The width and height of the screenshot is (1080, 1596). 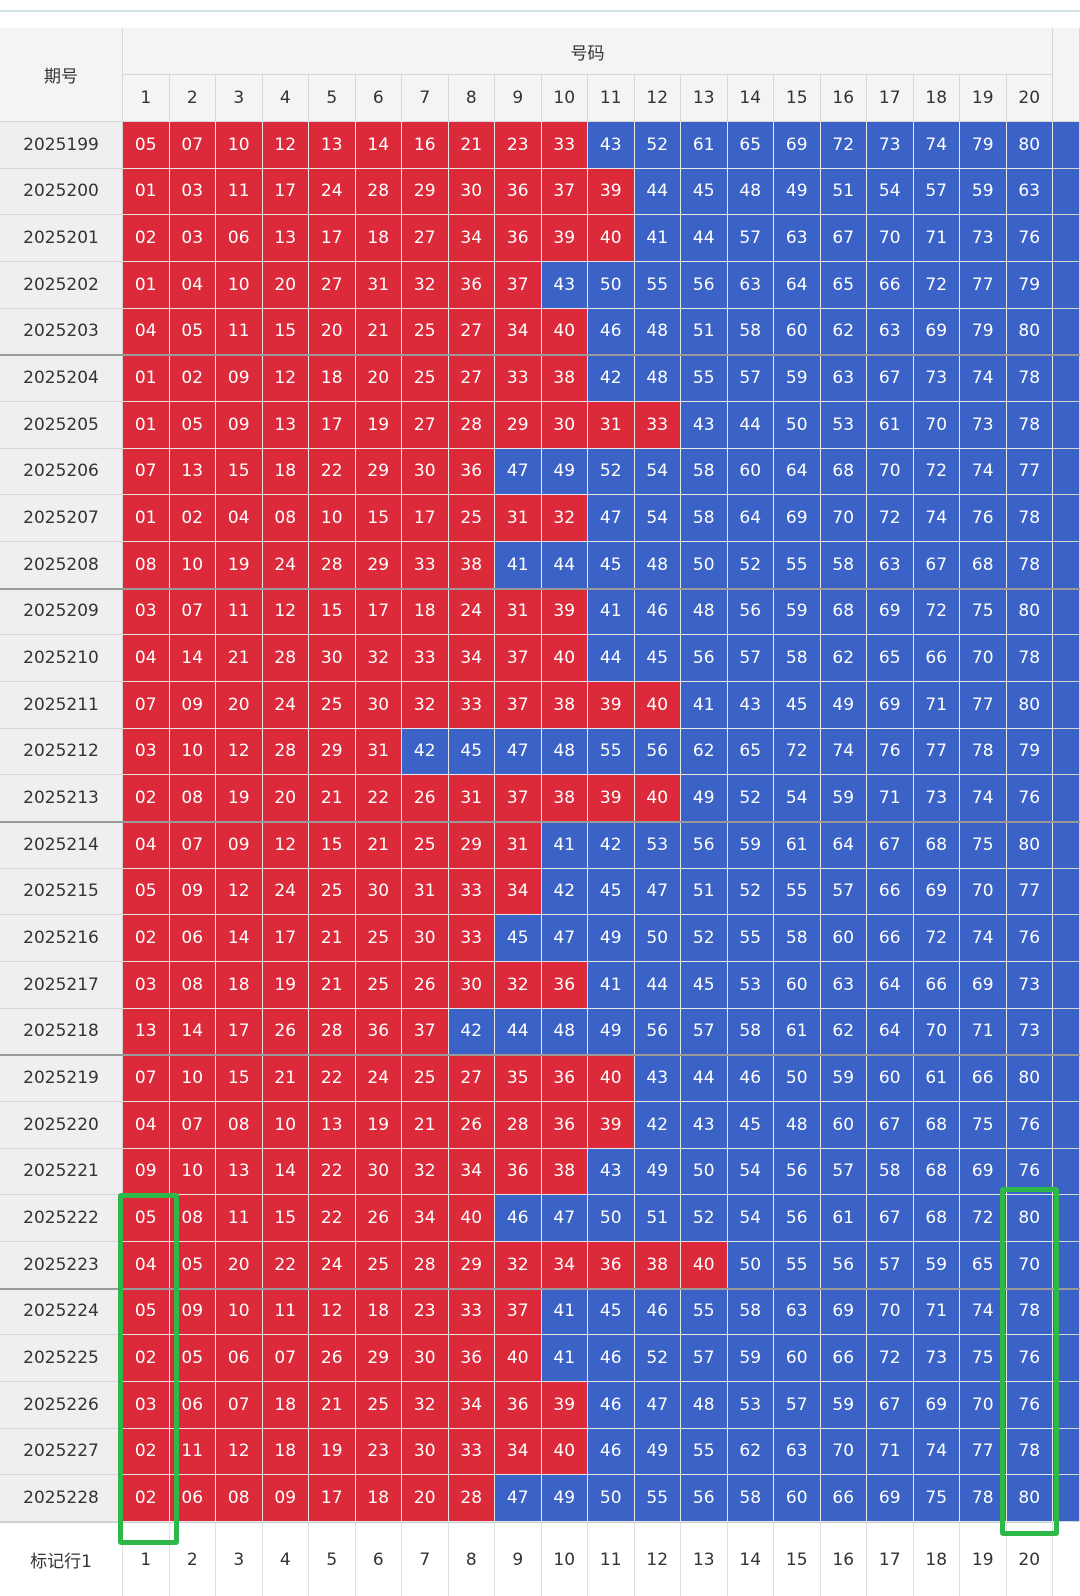 What do you see at coordinates (471, 1452) in the screenshot?
I see `number-cell: 33` at bounding box center [471, 1452].